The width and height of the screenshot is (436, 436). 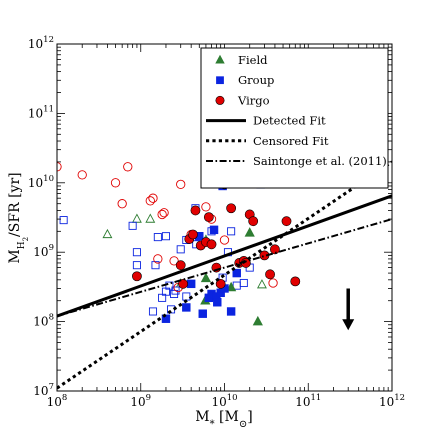 What do you see at coordinates (220, 100) in the screenshot?
I see `legend-virgo-marker` at bounding box center [220, 100].